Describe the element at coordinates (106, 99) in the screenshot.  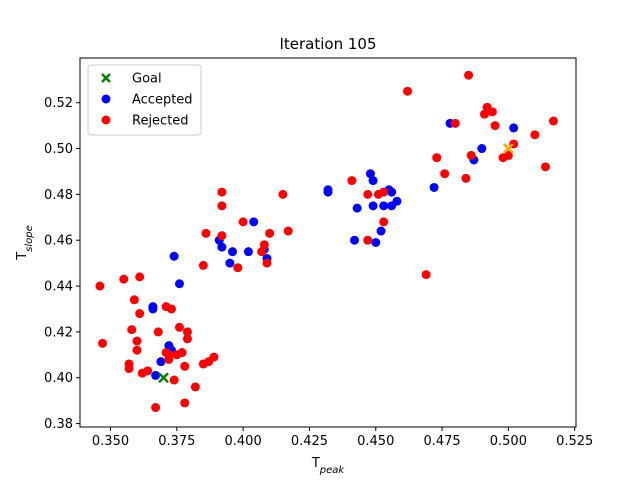
I see `legend-marker-accepted` at that location.